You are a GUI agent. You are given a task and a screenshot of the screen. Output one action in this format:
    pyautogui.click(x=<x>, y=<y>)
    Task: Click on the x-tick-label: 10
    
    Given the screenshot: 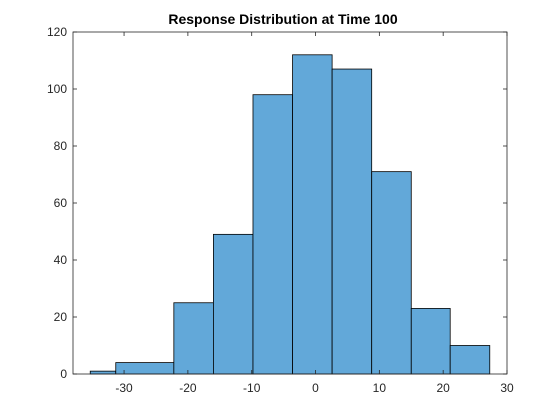 What is the action you would take?
    pyautogui.click(x=380, y=388)
    